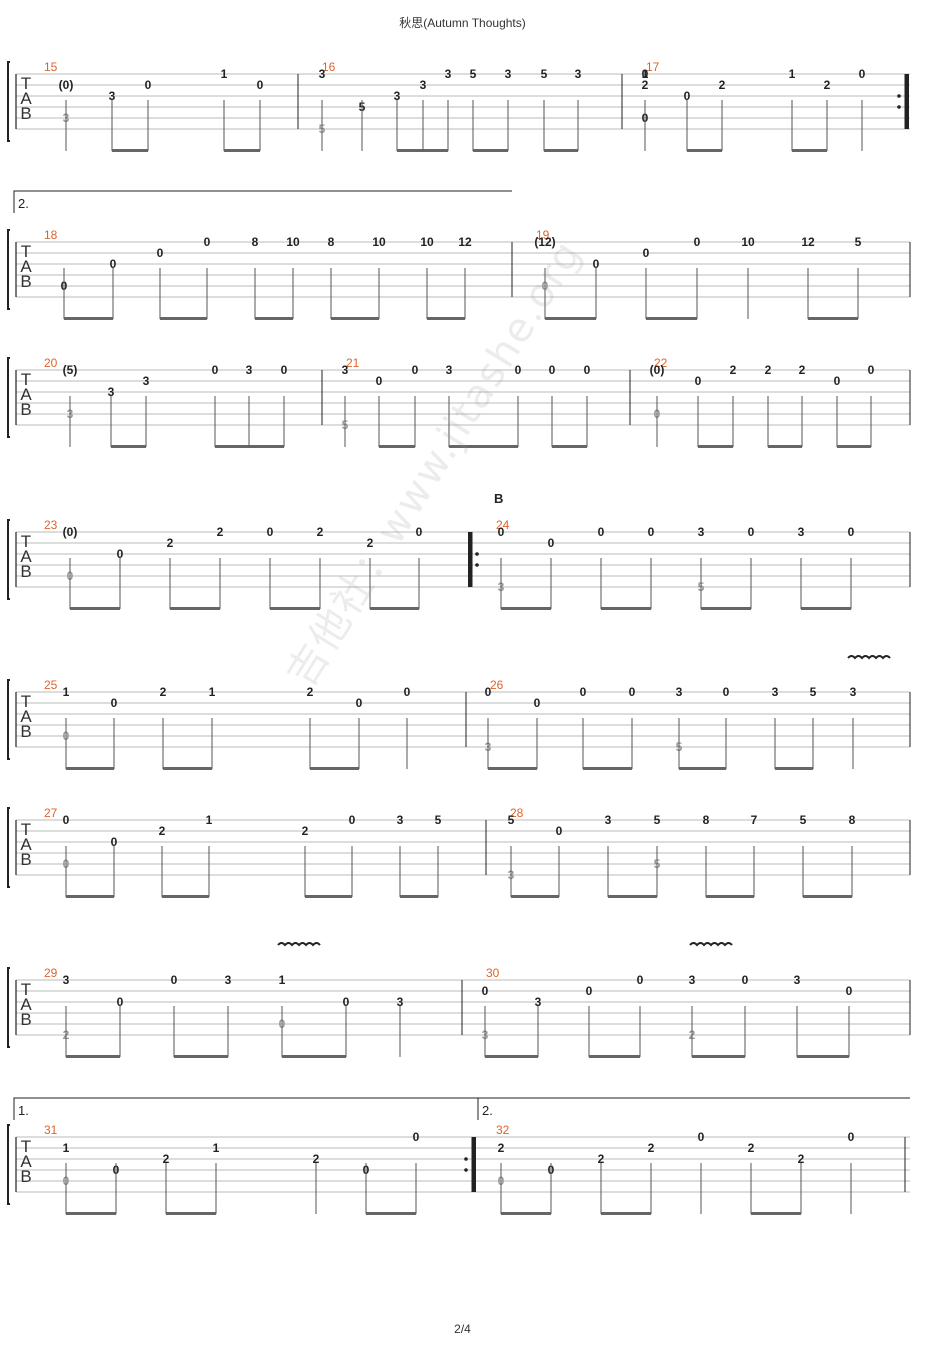 Image resolution: width=925 pixels, height=1358 pixels. I want to click on tab-system: TAB311002120032200220220, so click(458, 1169).